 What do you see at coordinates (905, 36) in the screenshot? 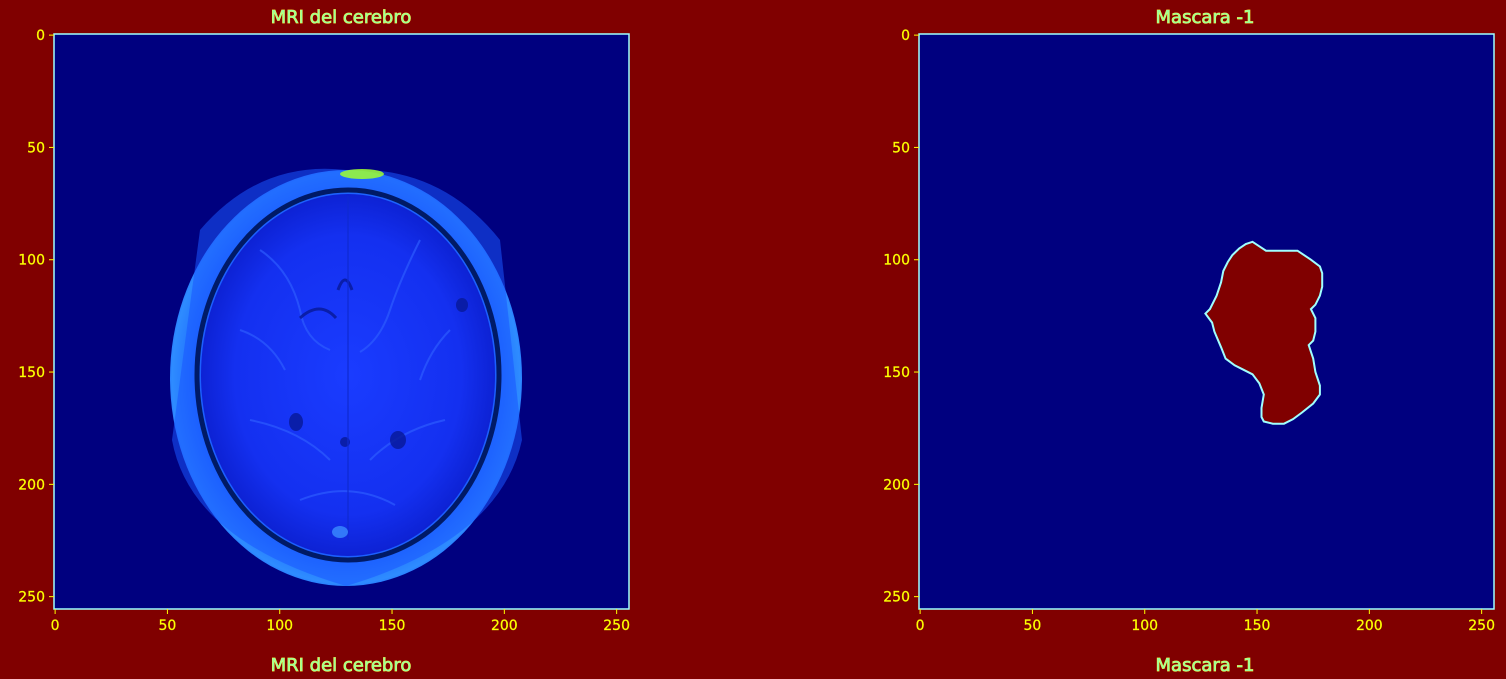
I see `mask-y-tick-label: 0` at bounding box center [905, 36].